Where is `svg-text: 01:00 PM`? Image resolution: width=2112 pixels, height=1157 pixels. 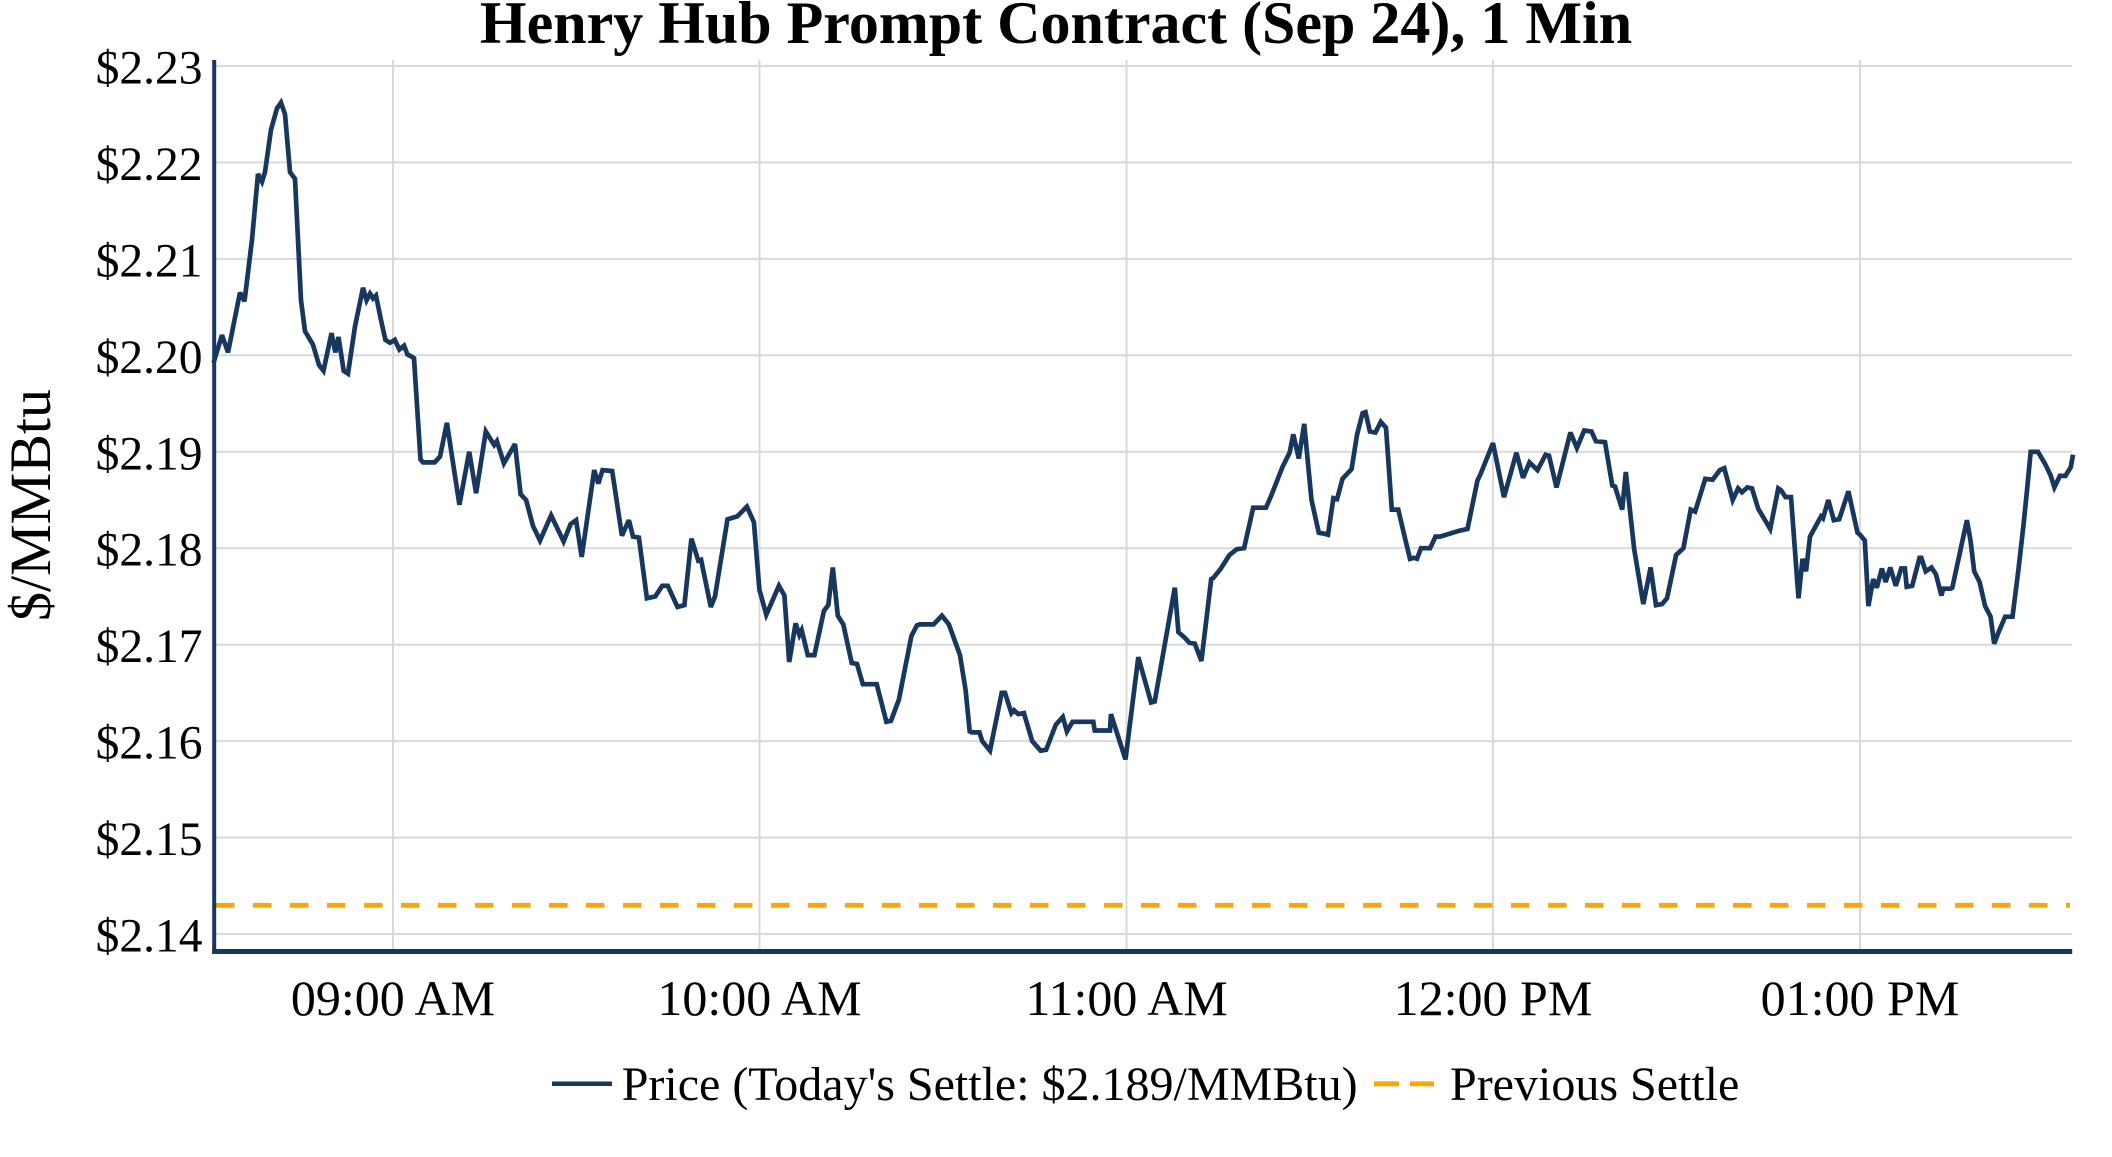
svg-text: 01:00 PM is located at coordinates (1860, 998).